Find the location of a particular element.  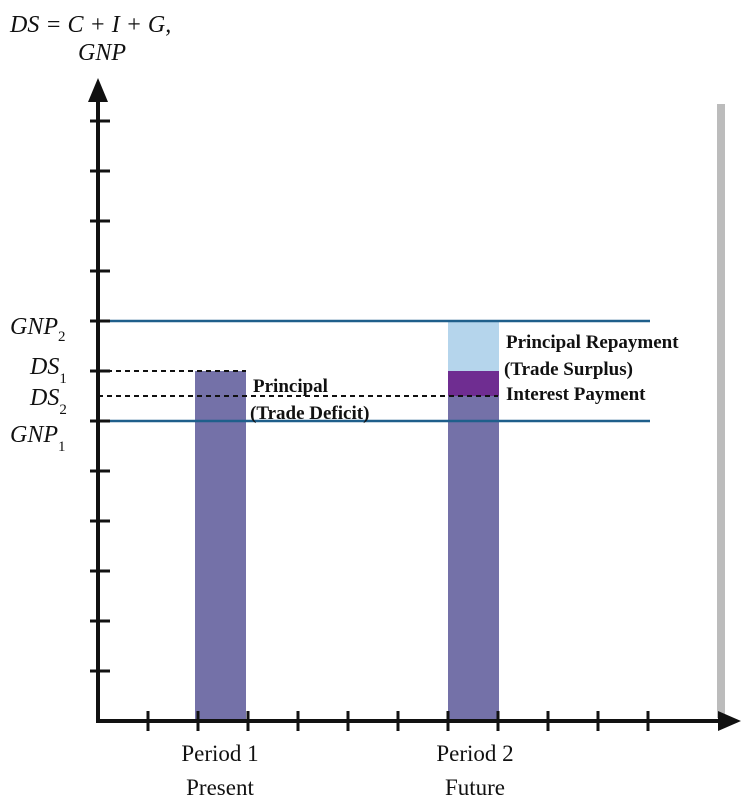

y-tick-label-ds2: DS2 is located at coordinates (48, 401).